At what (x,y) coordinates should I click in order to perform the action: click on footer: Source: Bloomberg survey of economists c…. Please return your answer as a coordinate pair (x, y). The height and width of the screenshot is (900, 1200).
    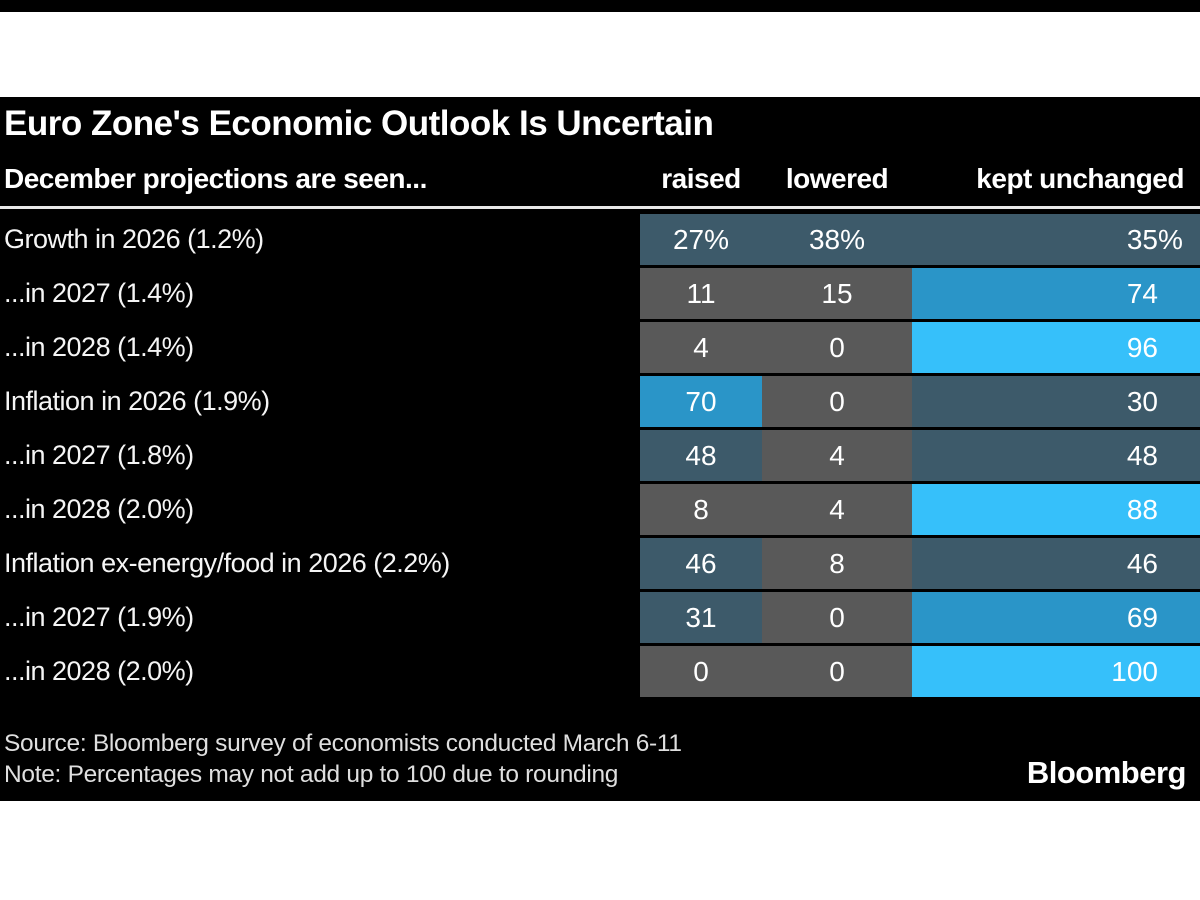
    Looking at the image, I should click on (600, 759).